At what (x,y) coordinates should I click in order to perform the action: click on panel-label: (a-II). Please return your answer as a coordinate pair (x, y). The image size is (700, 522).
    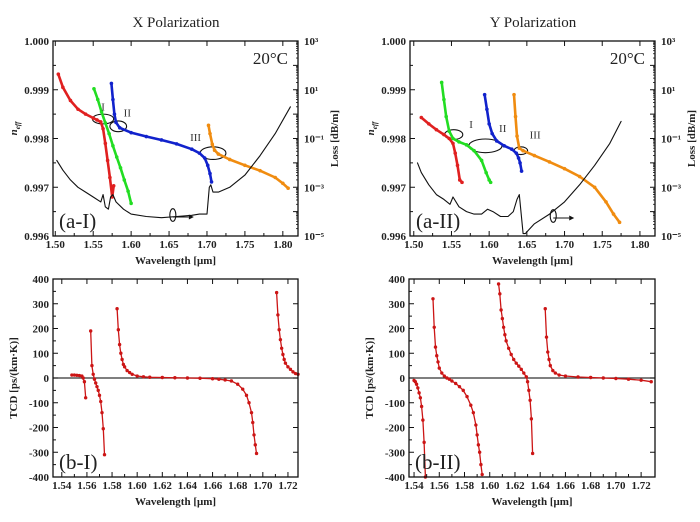
    Looking at the image, I should click on (438, 221).